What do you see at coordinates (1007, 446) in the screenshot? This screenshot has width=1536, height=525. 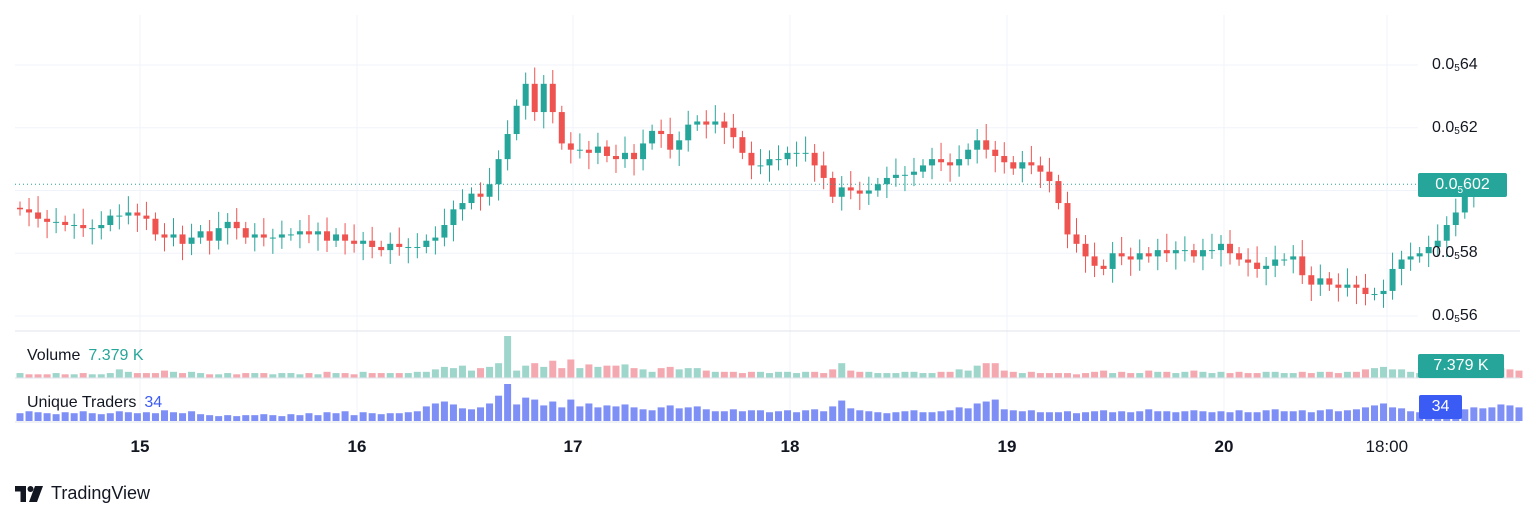 I see `time-tick-label: 19` at bounding box center [1007, 446].